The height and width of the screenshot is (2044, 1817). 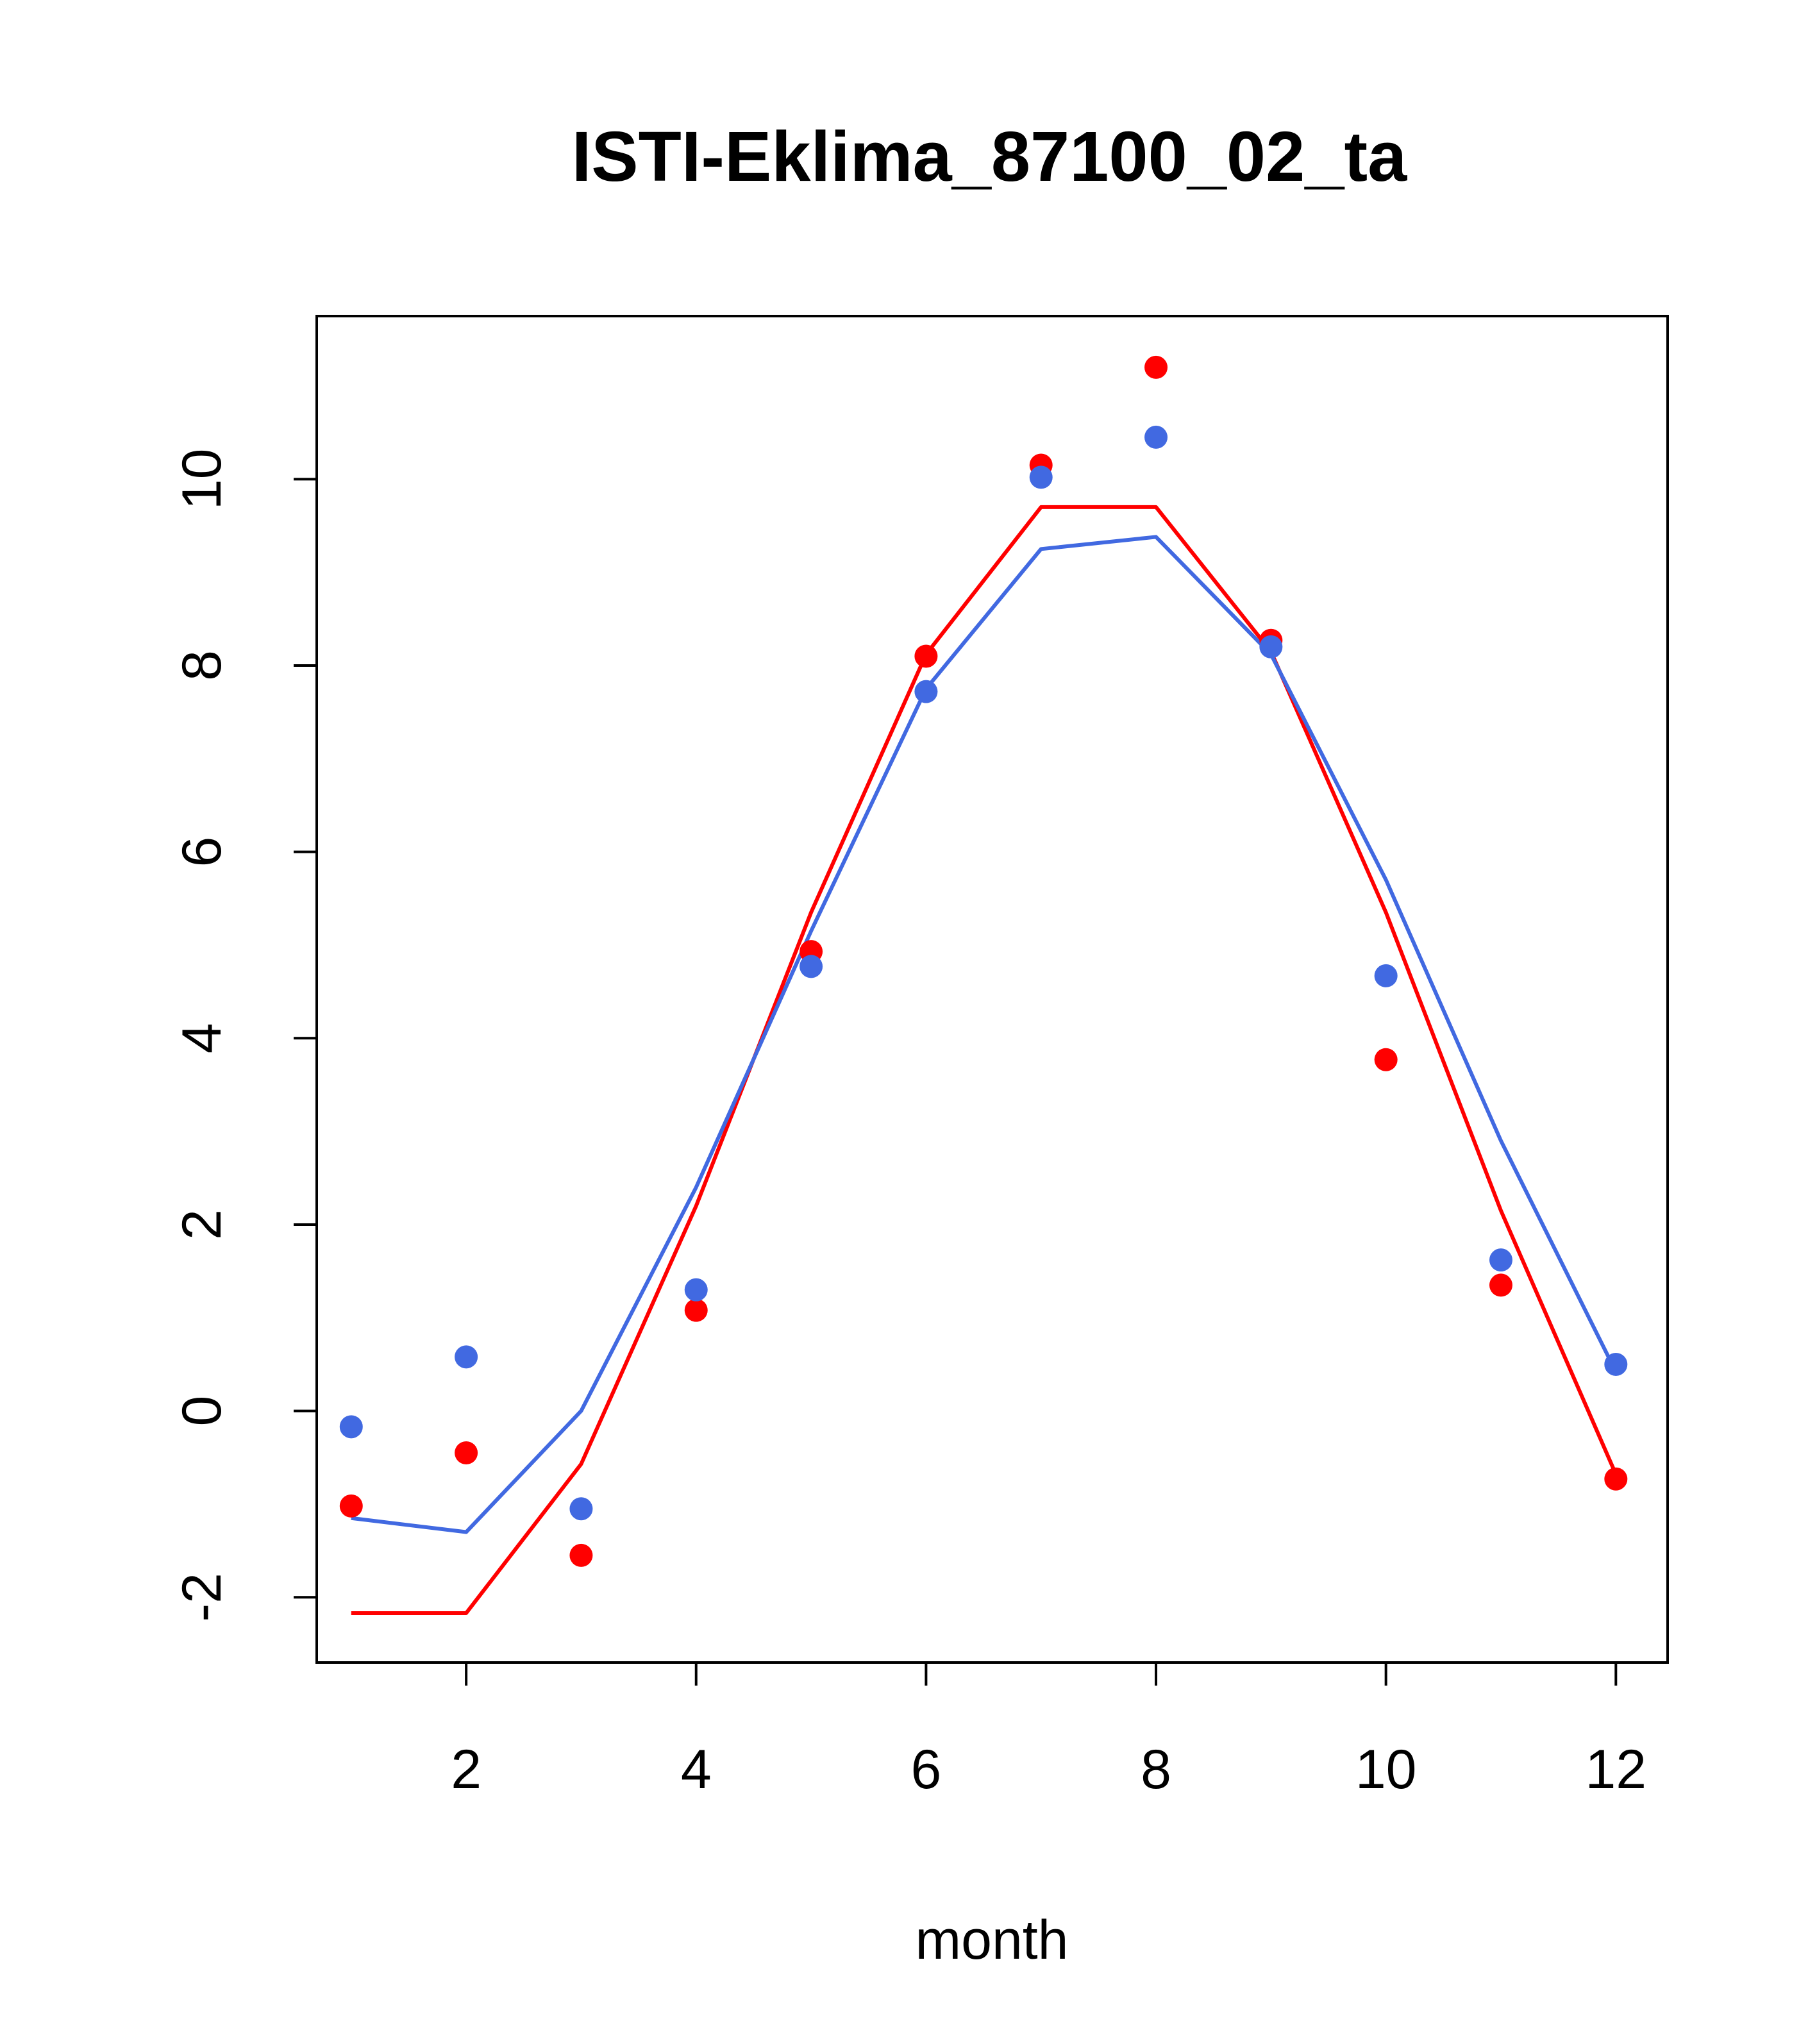 I want to click on x-tick-label: 6, so click(x=926, y=1769).